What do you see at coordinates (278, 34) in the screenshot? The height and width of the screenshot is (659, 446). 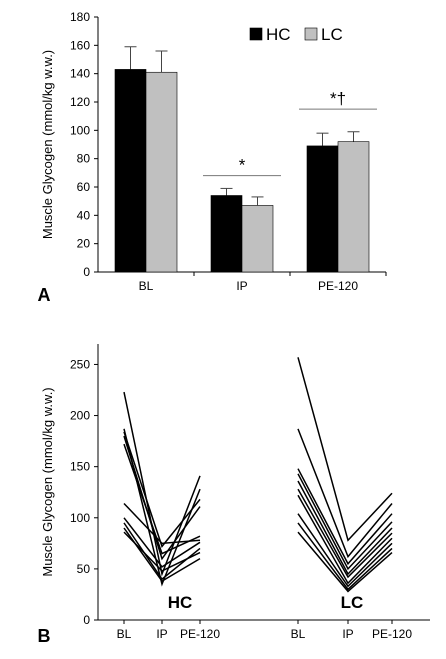 I see `legend-label-hc: HC` at bounding box center [278, 34].